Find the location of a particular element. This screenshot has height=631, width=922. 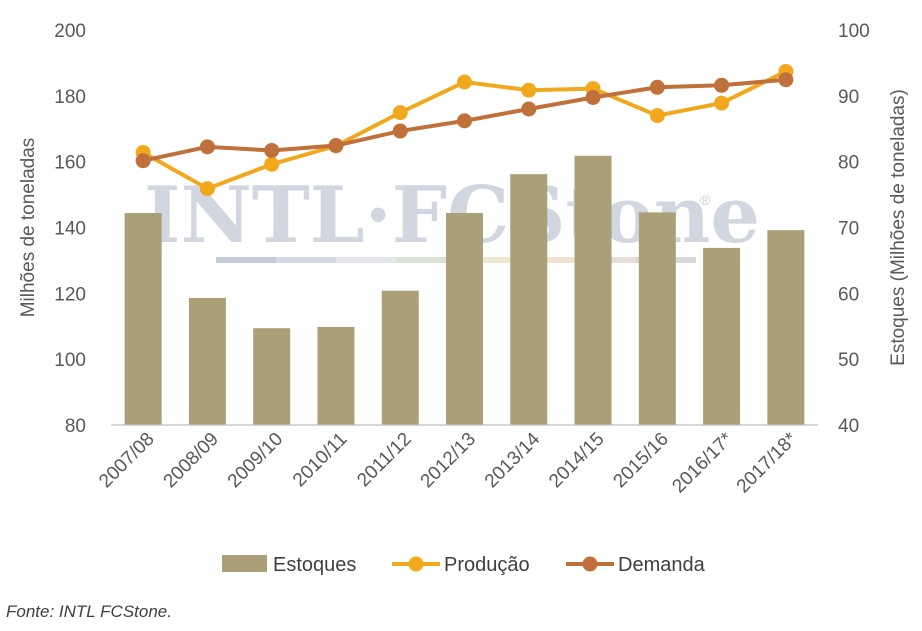

legend-label-producao: Produção is located at coordinates (487, 565).